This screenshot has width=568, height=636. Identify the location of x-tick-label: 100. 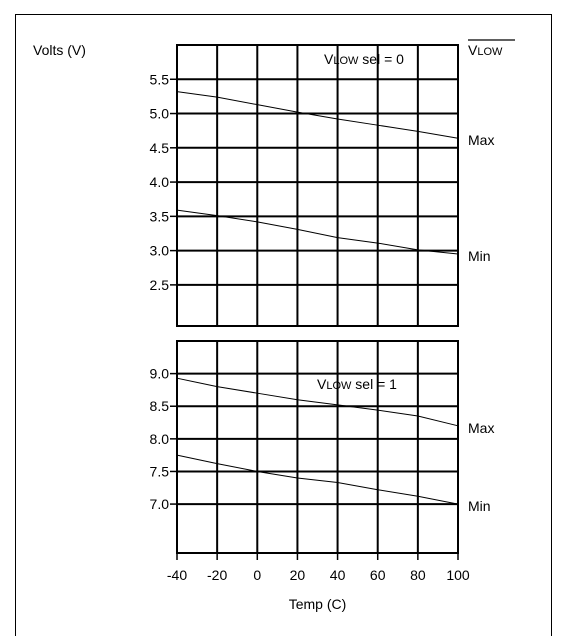
(458, 575).